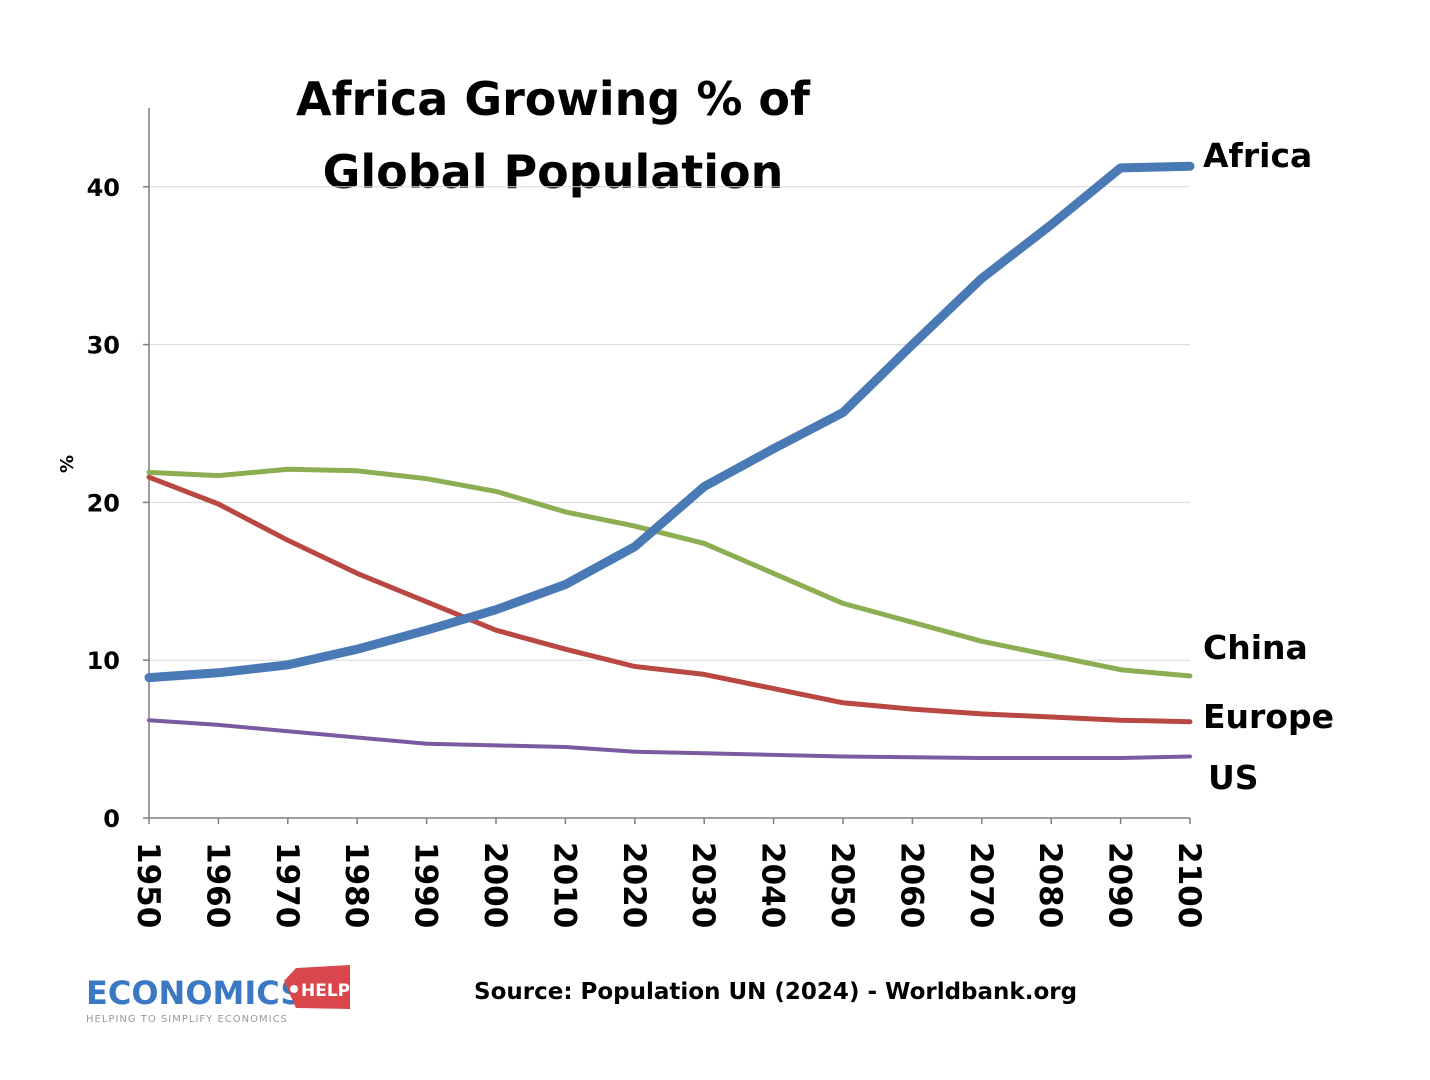 The height and width of the screenshot is (1080, 1430). I want to click on logo-tag-badge, so click(317, 987).